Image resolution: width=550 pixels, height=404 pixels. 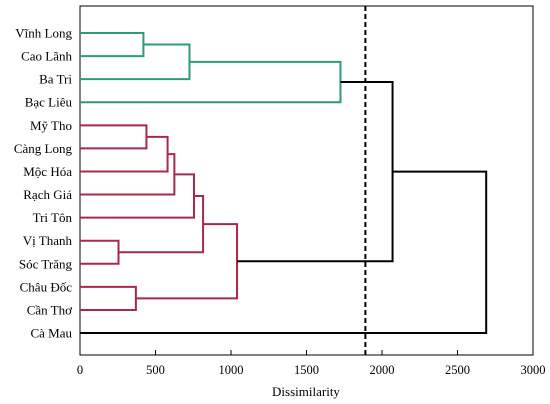 What do you see at coordinates (80, 370) in the screenshot?
I see `x-tick-label-0: 0` at bounding box center [80, 370].